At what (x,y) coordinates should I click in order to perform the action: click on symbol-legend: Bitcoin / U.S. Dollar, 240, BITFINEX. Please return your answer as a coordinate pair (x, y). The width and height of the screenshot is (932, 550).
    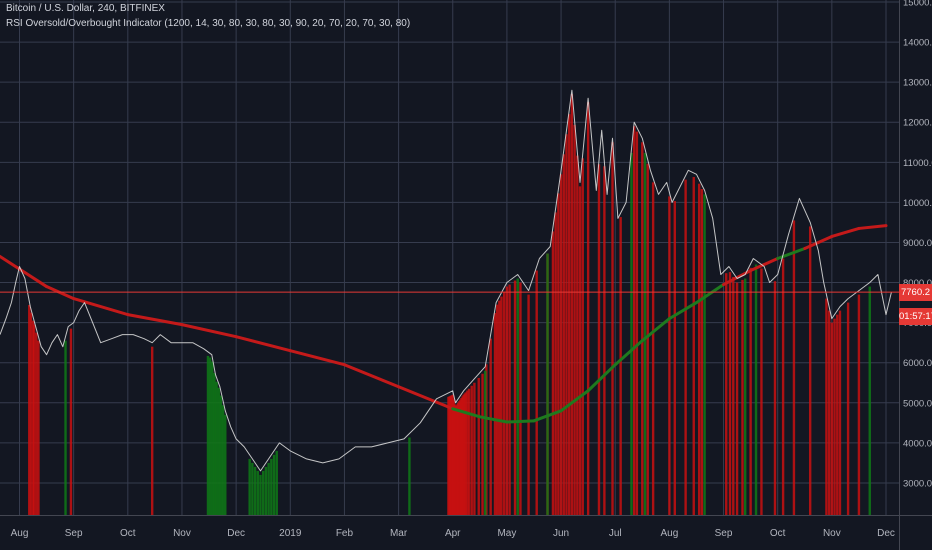
    Looking at the image, I should click on (85, 8).